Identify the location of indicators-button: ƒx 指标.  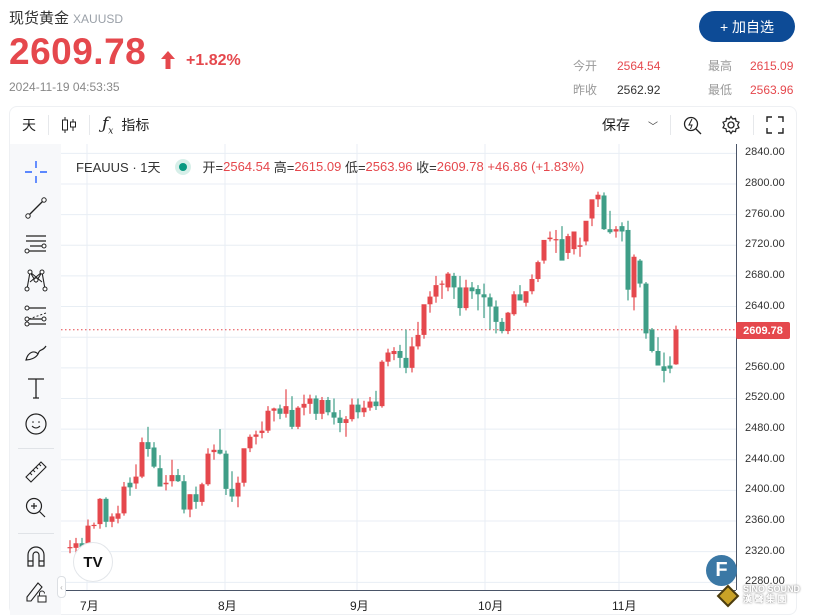
(125, 125).